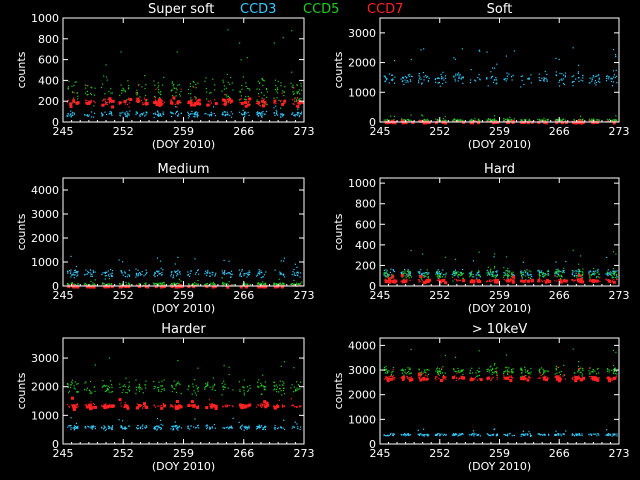 The image size is (640, 480). I want to click on y-tick-label: 1000, so click(362, 183).